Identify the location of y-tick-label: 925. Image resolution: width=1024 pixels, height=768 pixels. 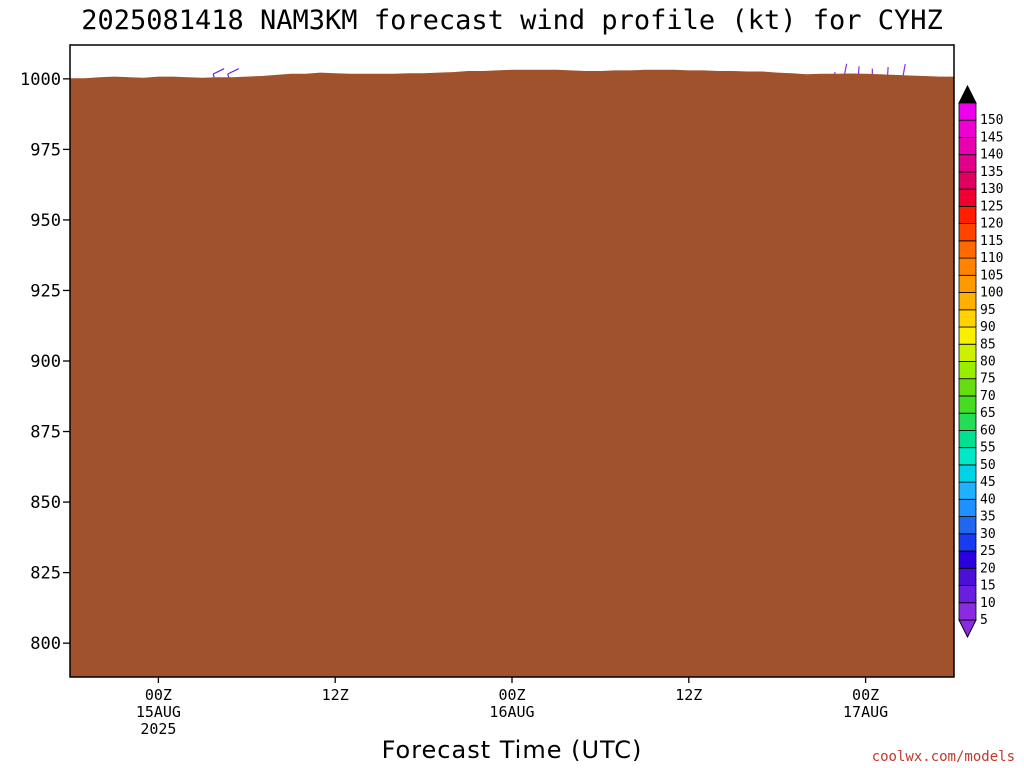
(45, 291).